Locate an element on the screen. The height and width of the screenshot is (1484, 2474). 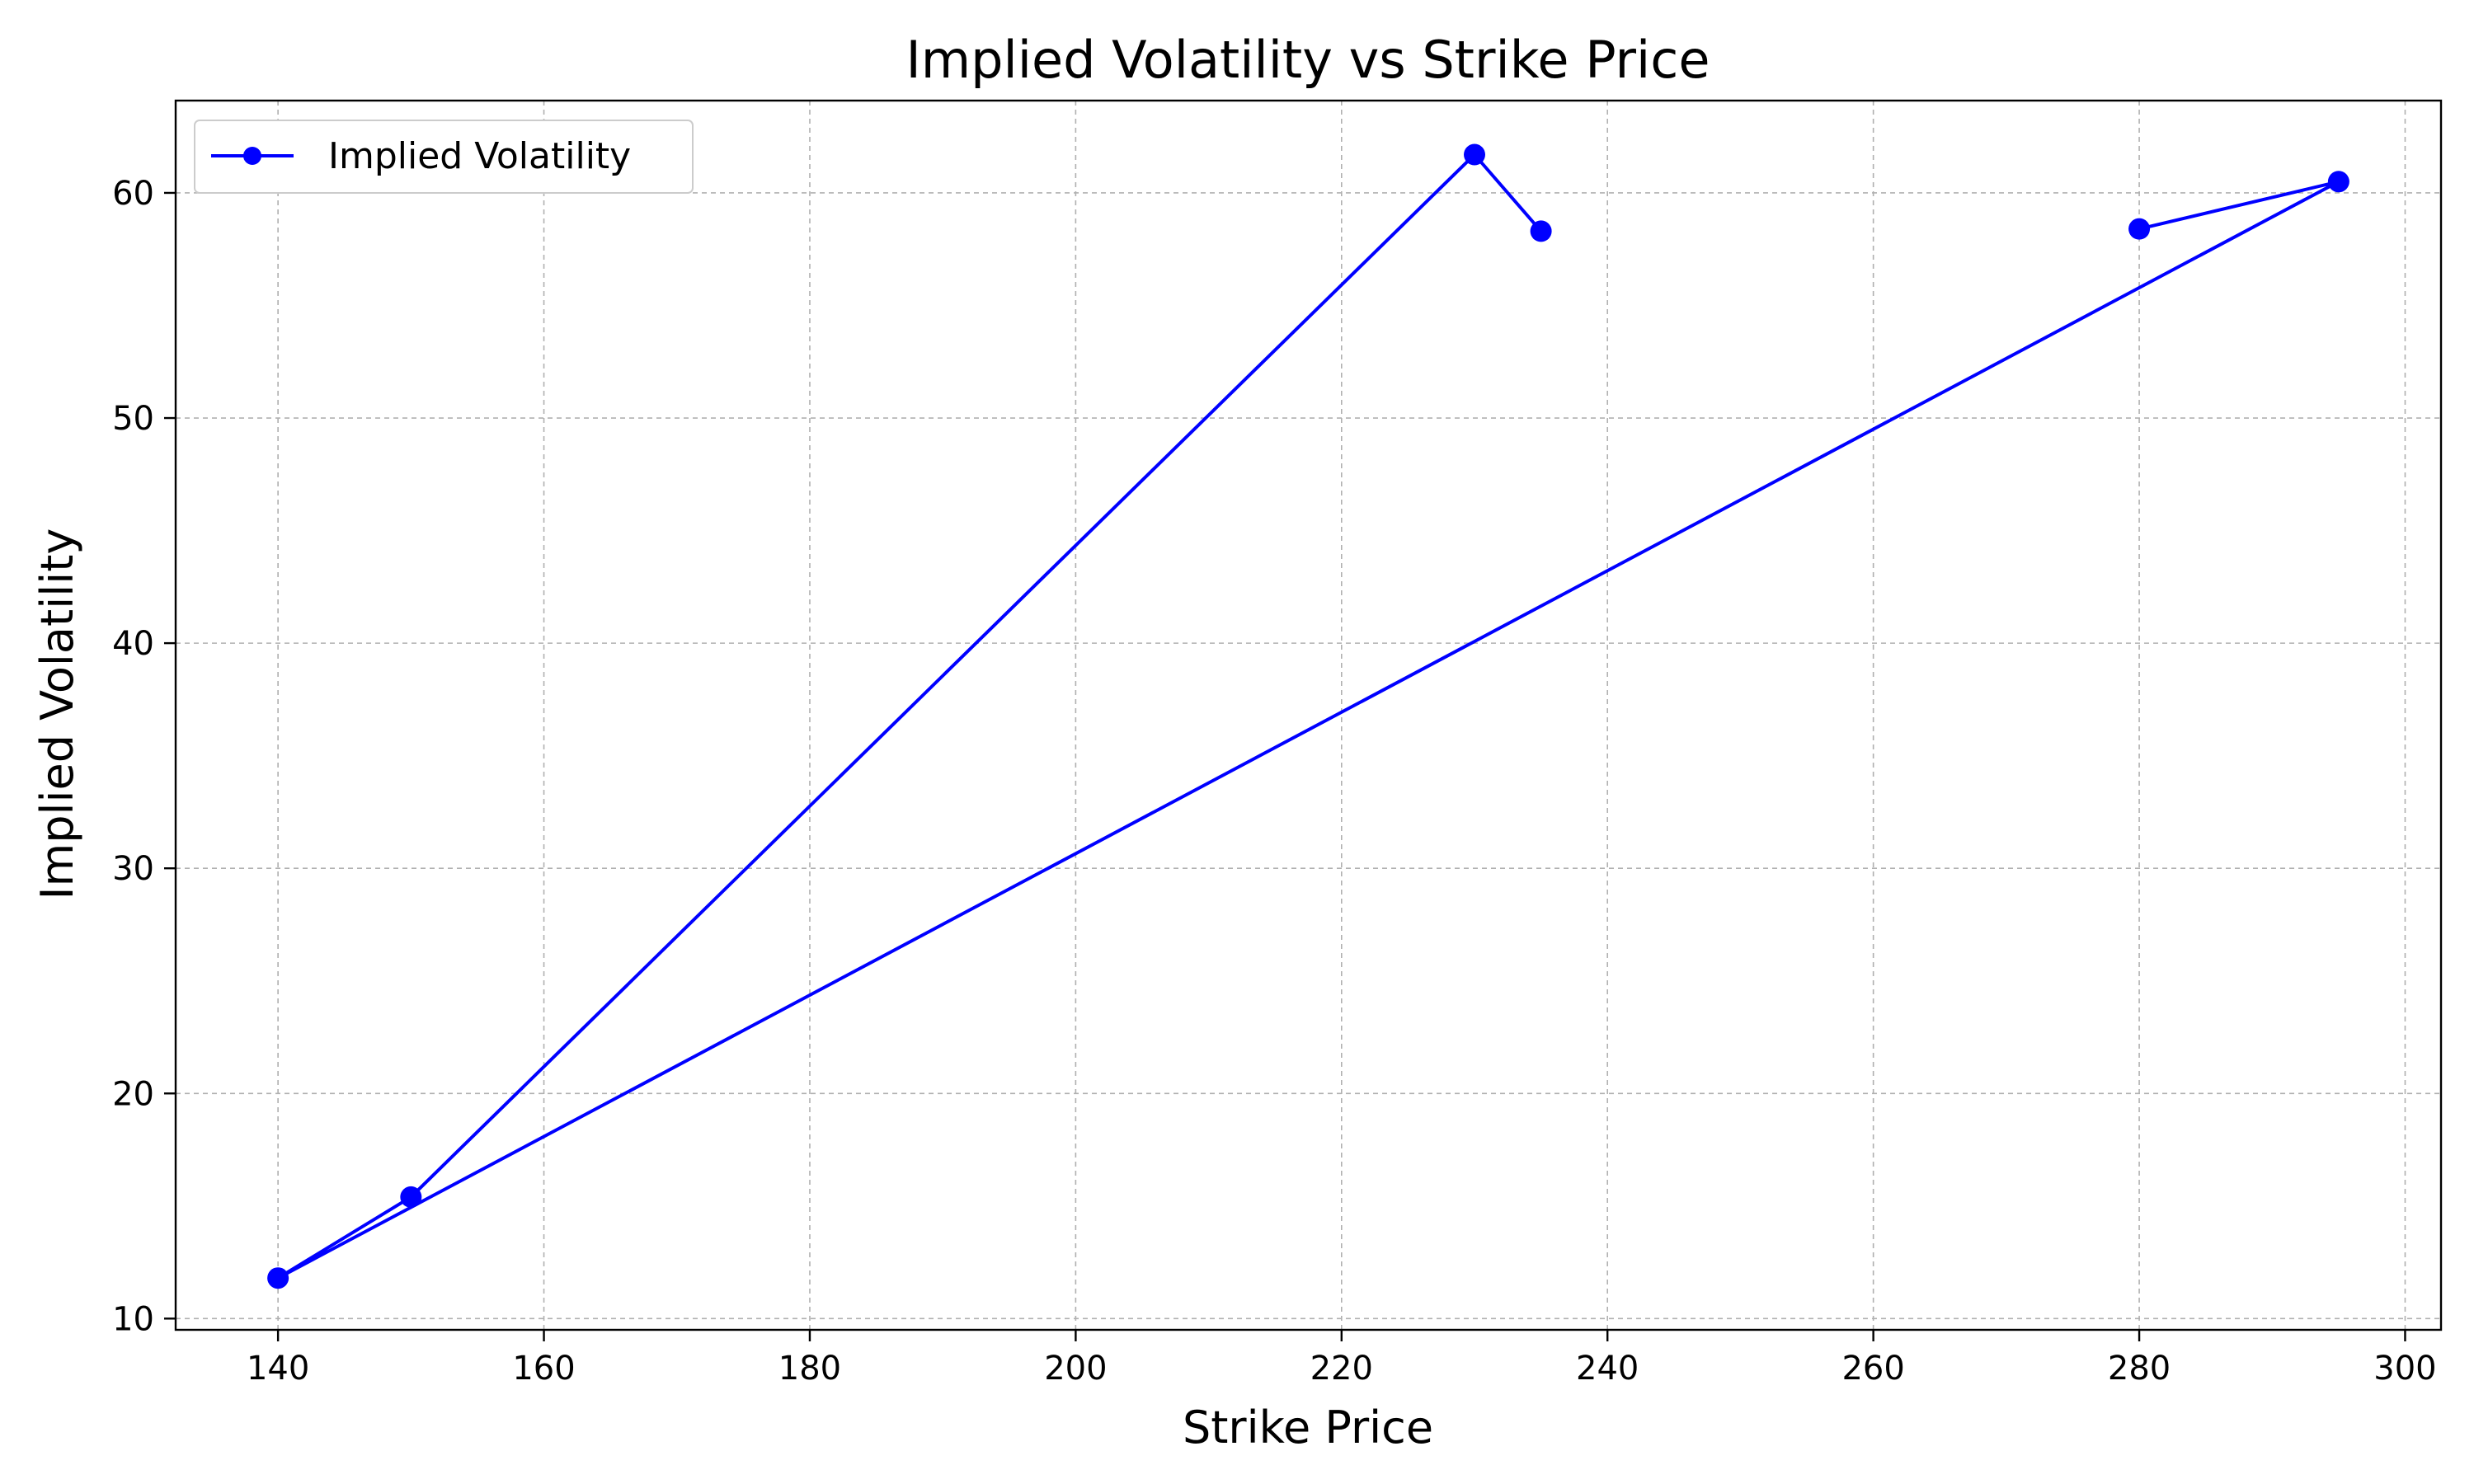
x-tick-label-240: 240 is located at coordinates (1607, 1369).